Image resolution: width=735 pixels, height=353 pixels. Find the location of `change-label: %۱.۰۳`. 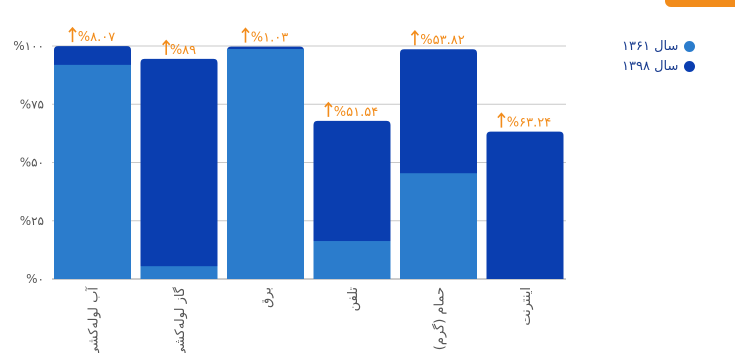

change-label: %۱.۰۳ is located at coordinates (269, 38).